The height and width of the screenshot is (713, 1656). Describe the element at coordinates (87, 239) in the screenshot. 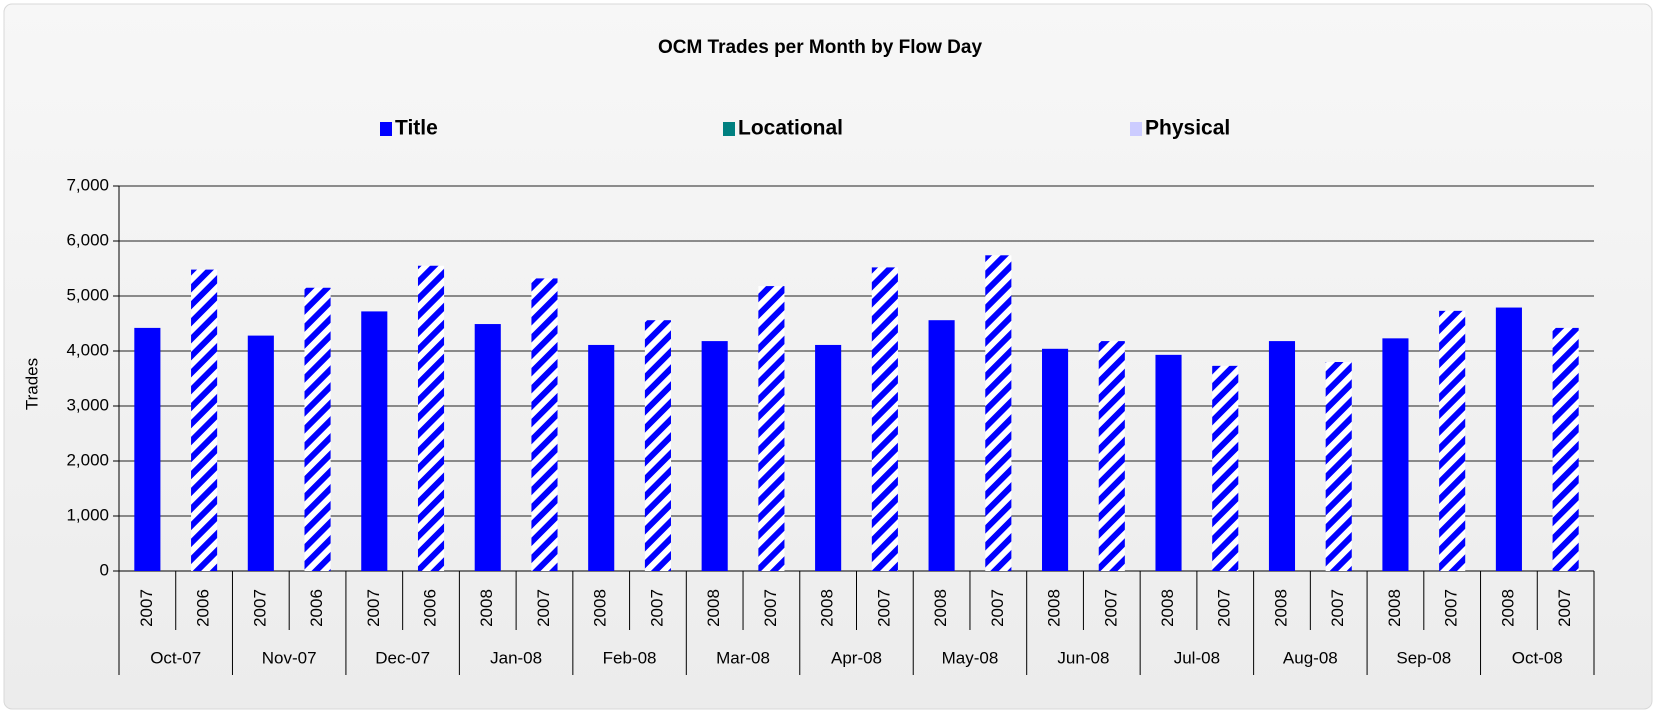

I see `y-tick-label: 6,000` at that location.